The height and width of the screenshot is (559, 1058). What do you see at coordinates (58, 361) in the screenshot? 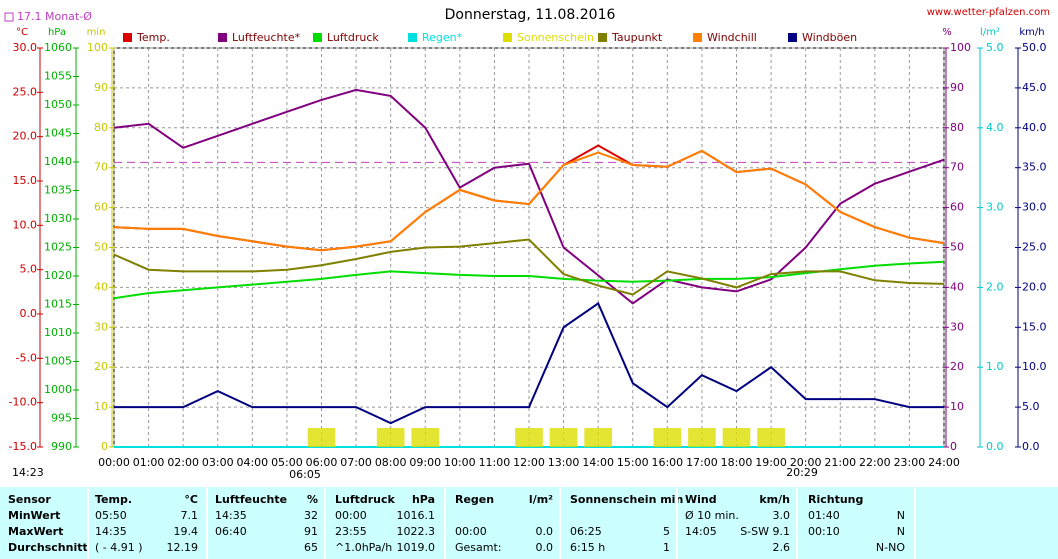
I see `y-tick-label: 1005` at bounding box center [58, 361].